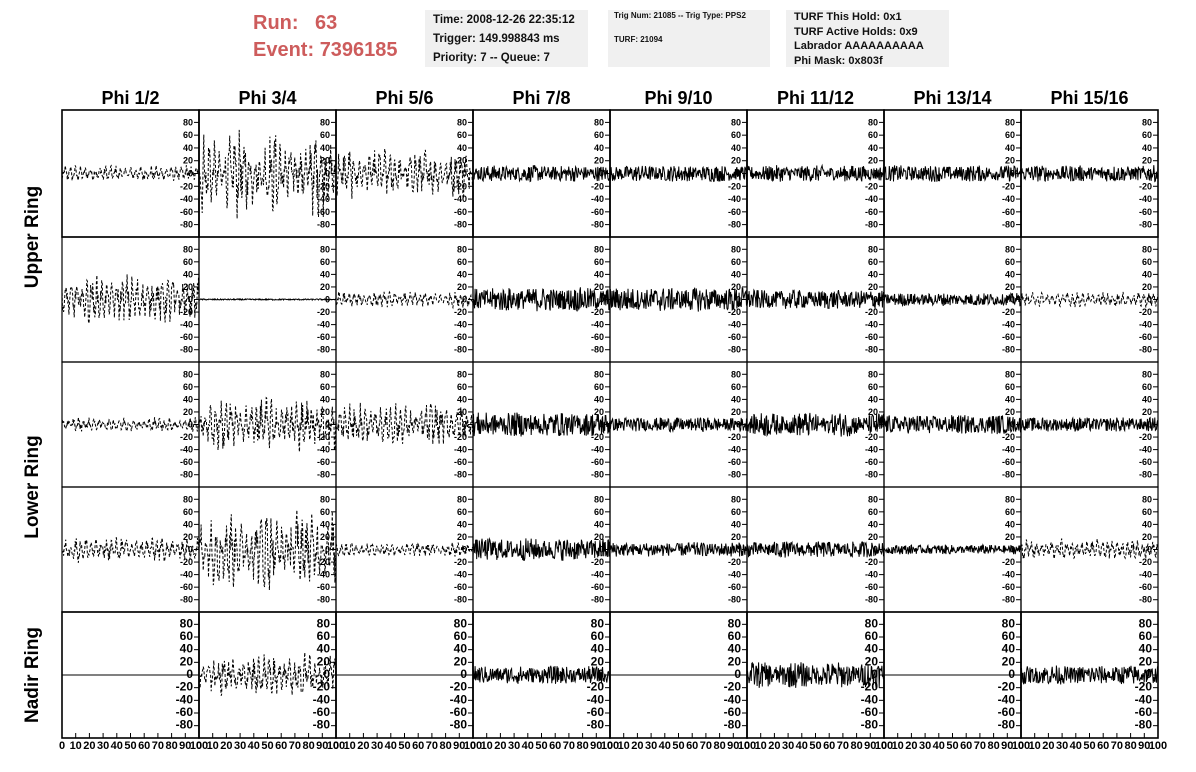 The image size is (1196, 772). What do you see at coordinates (32, 237) in the screenshot?
I see `ring-label: Upper Ring` at bounding box center [32, 237].